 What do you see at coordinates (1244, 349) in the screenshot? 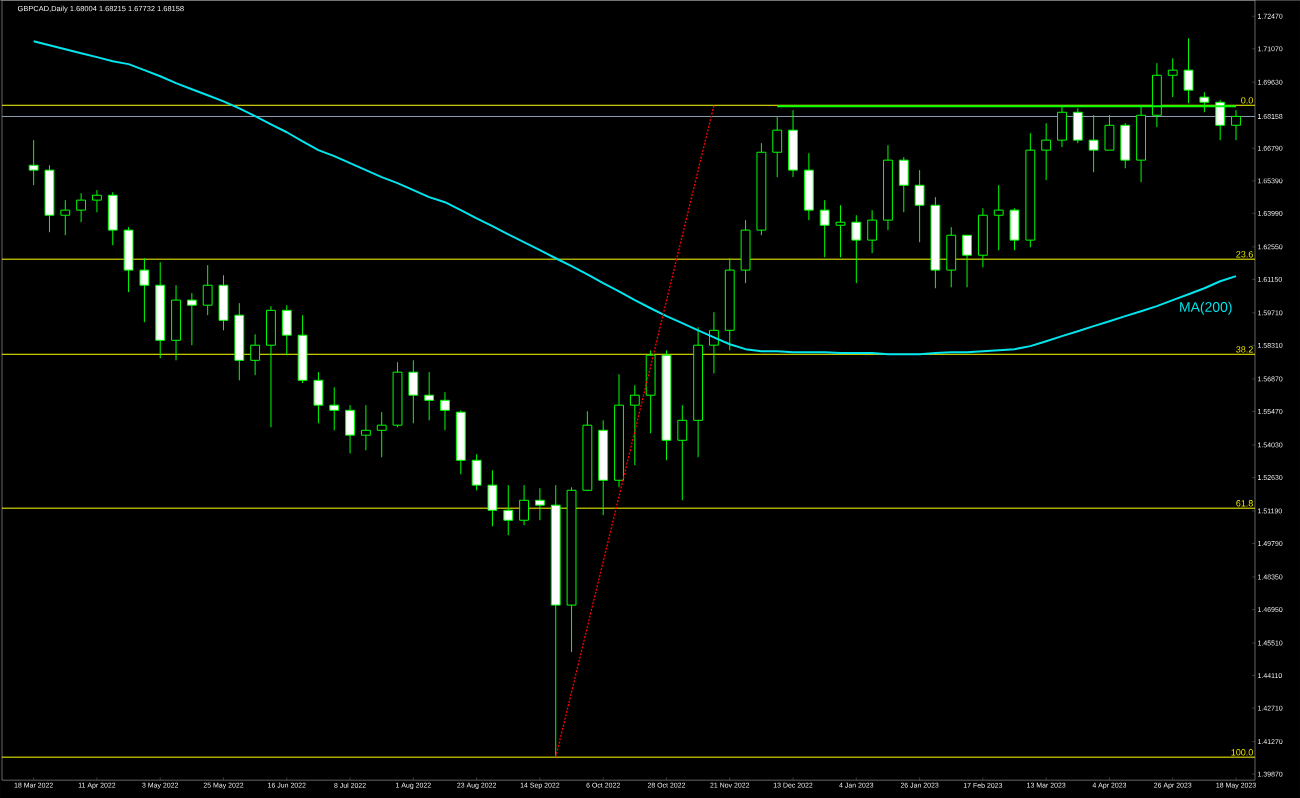
I see `annotation: 38.2` at bounding box center [1244, 349].